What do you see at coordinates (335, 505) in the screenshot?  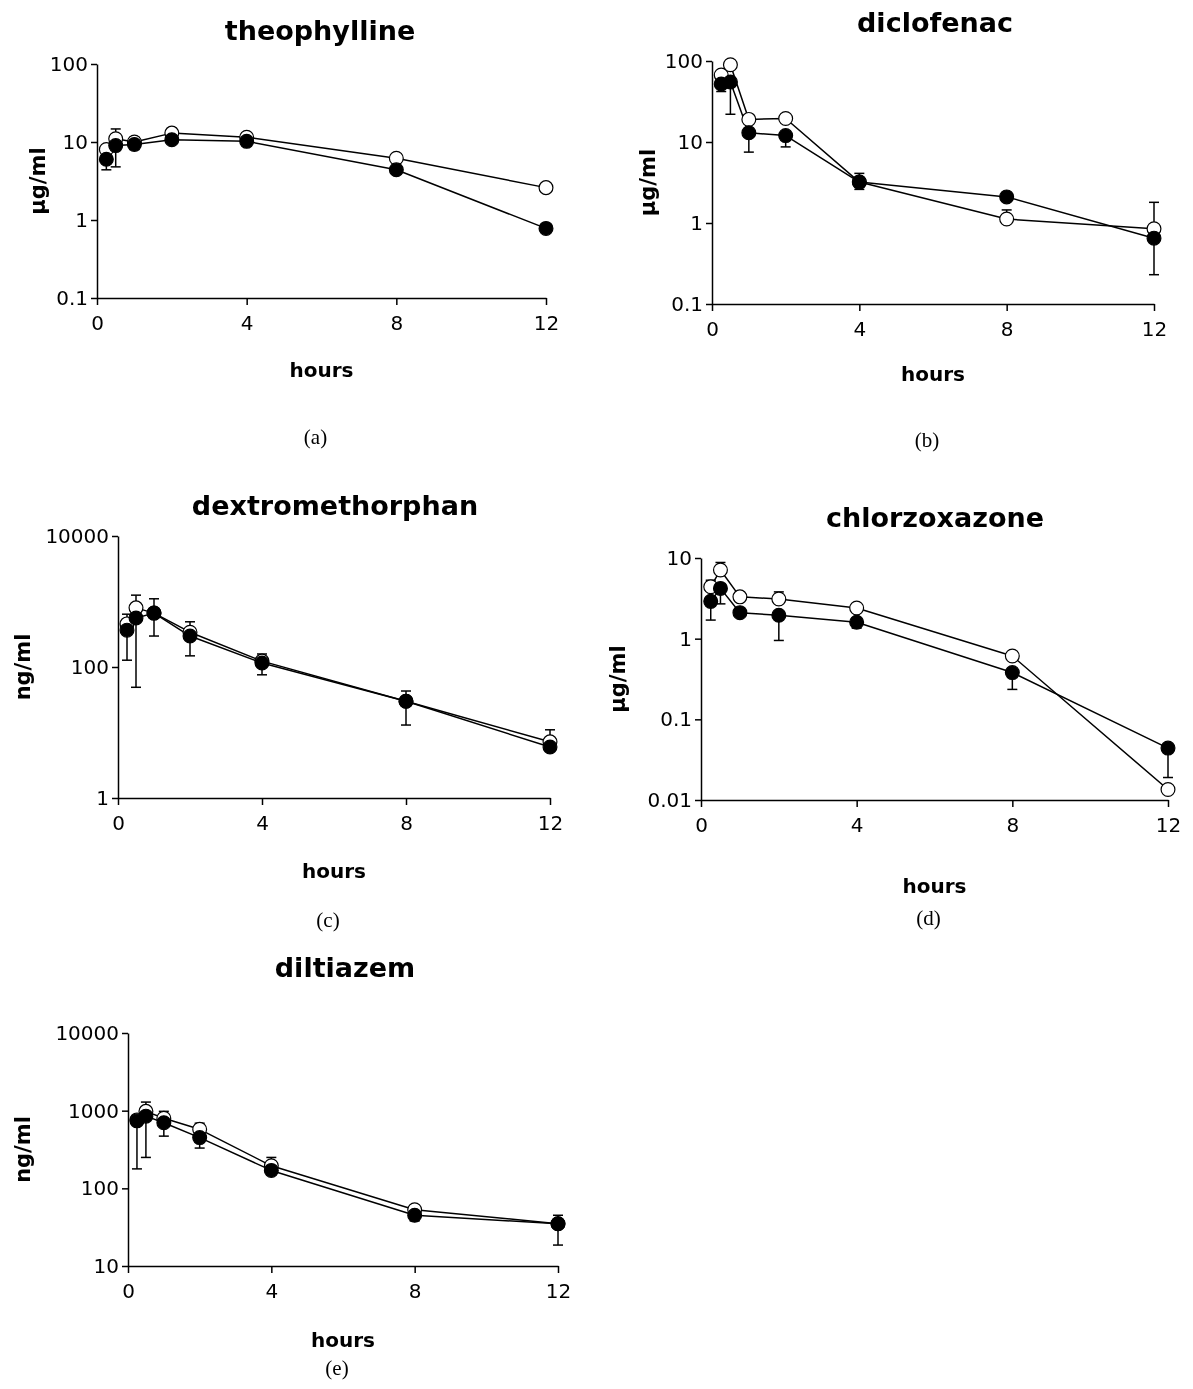 I see `chart-title: dextromethorphan` at bounding box center [335, 505].